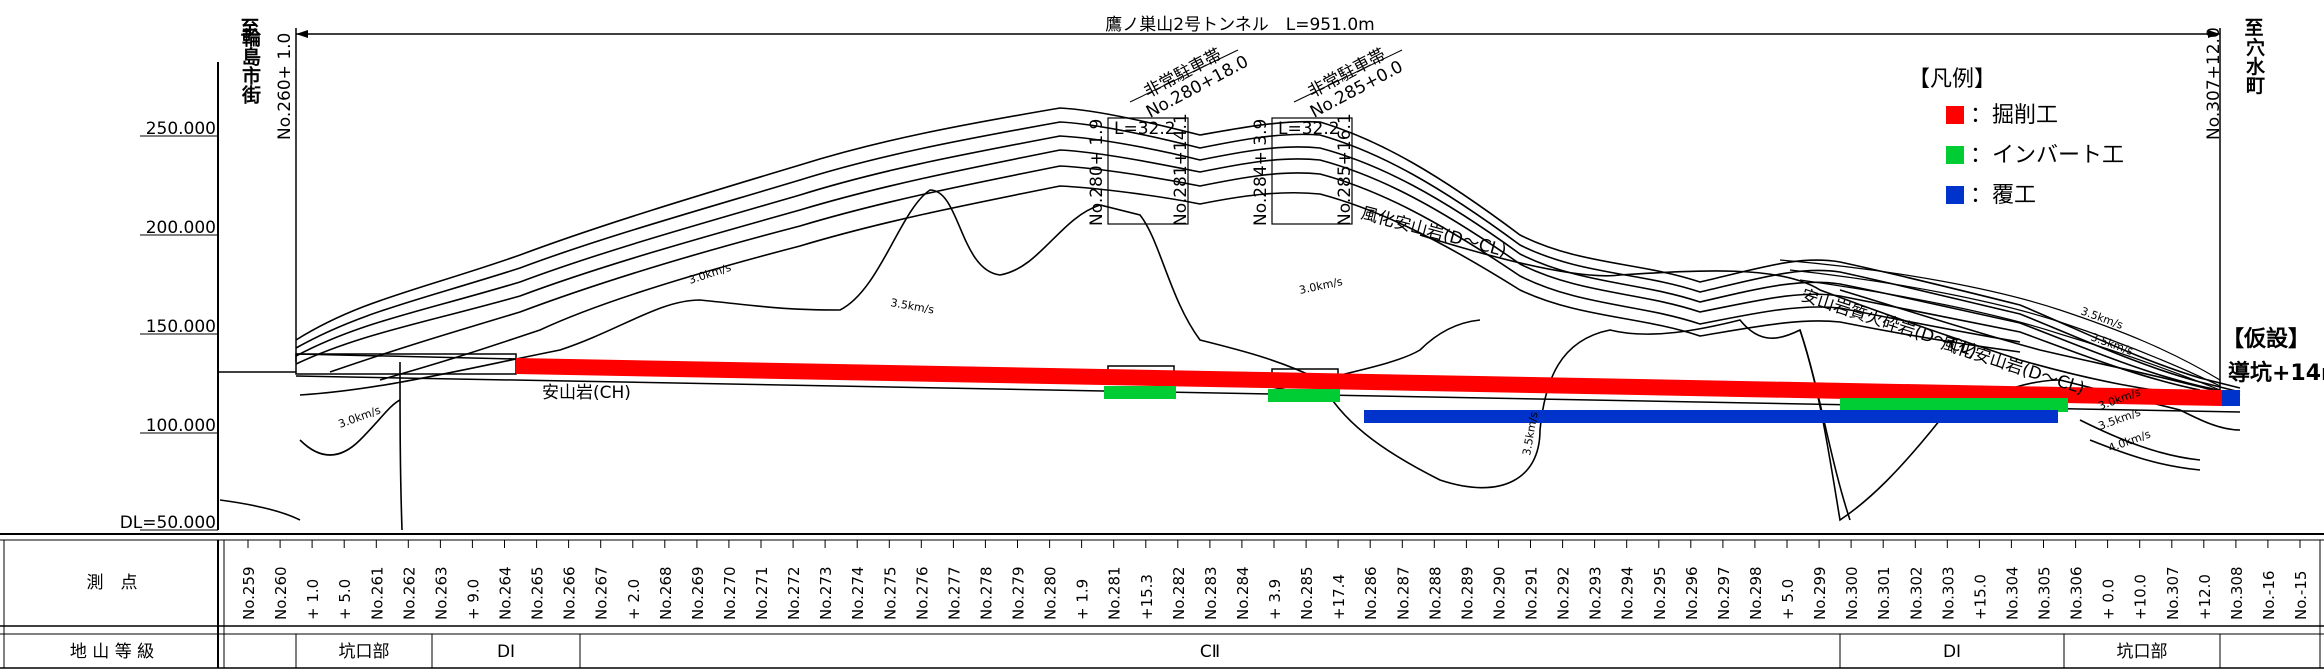  Describe the element at coordinates (1083, 599) in the screenshot. I see `station-label: + 1.9` at that location.